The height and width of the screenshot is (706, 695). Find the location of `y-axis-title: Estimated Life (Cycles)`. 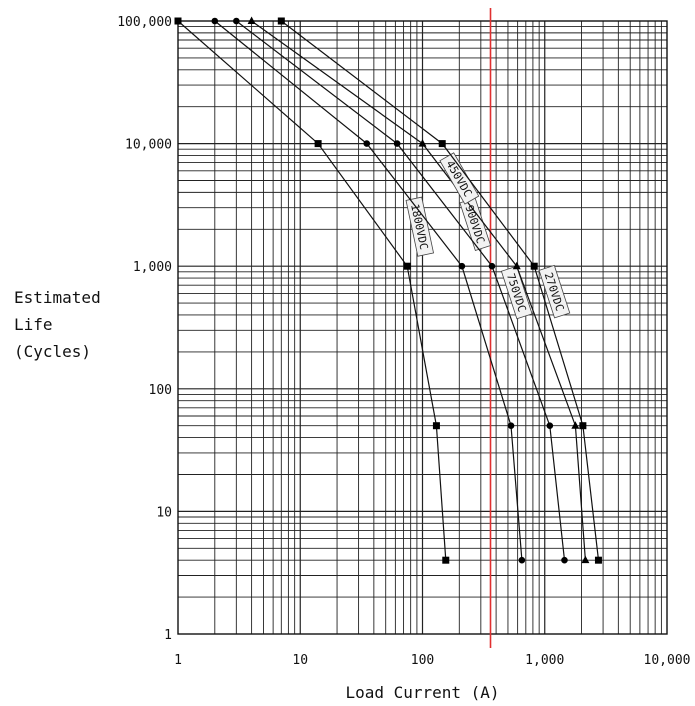

y-axis-title: Estimated Life (Cycles) is located at coordinates (57, 324).